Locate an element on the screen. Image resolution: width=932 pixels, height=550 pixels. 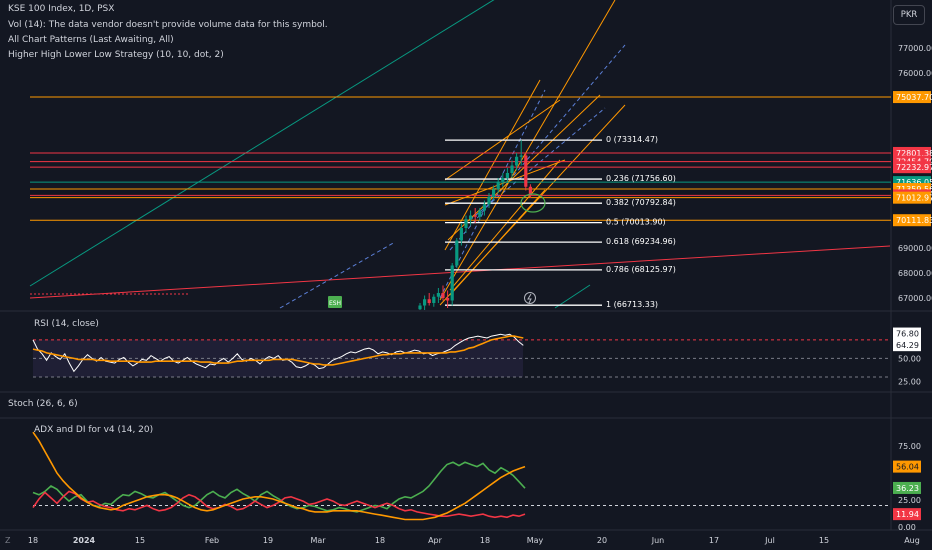
price-badge-label: 71012.97 is located at coordinates (914, 198).